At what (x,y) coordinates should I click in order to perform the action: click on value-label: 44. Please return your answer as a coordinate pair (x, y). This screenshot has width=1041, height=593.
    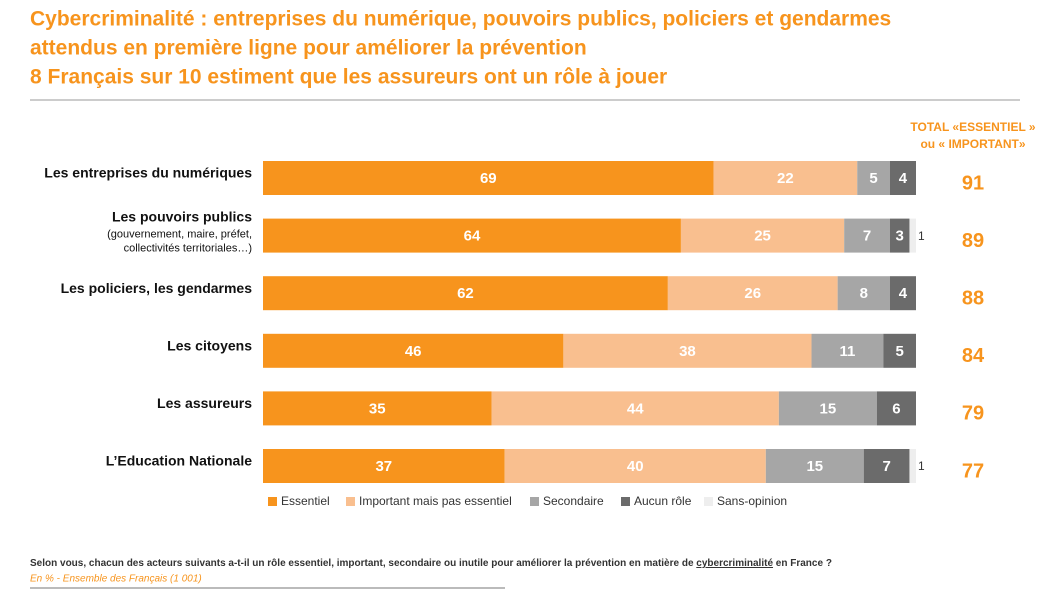
    Looking at the image, I should click on (635, 408).